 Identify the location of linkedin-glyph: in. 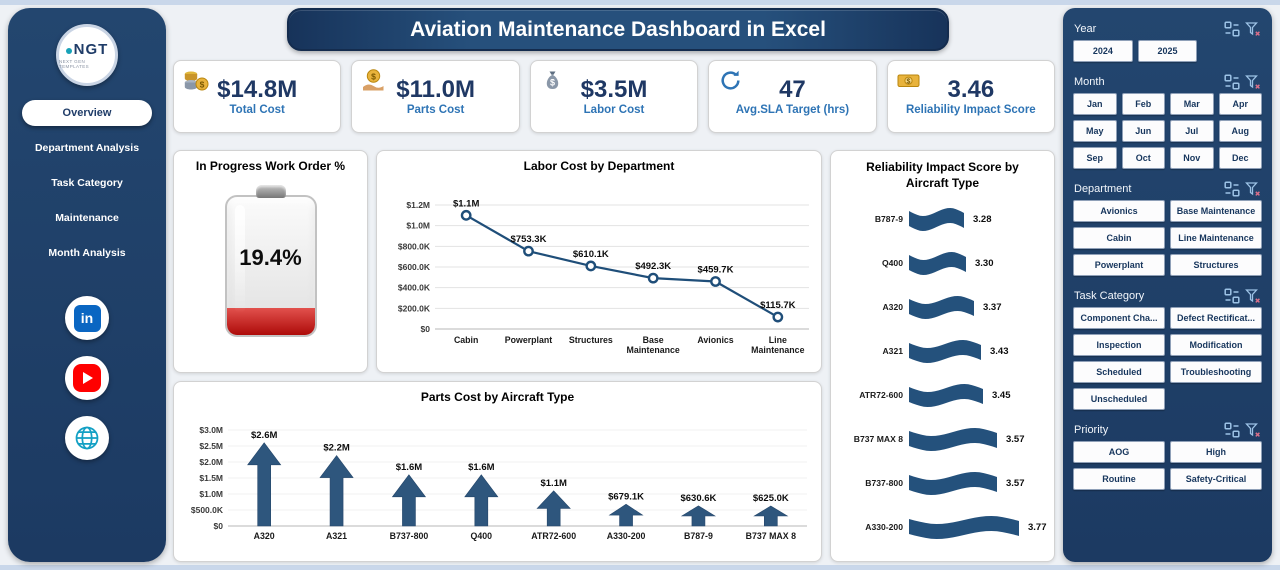
(87, 318).